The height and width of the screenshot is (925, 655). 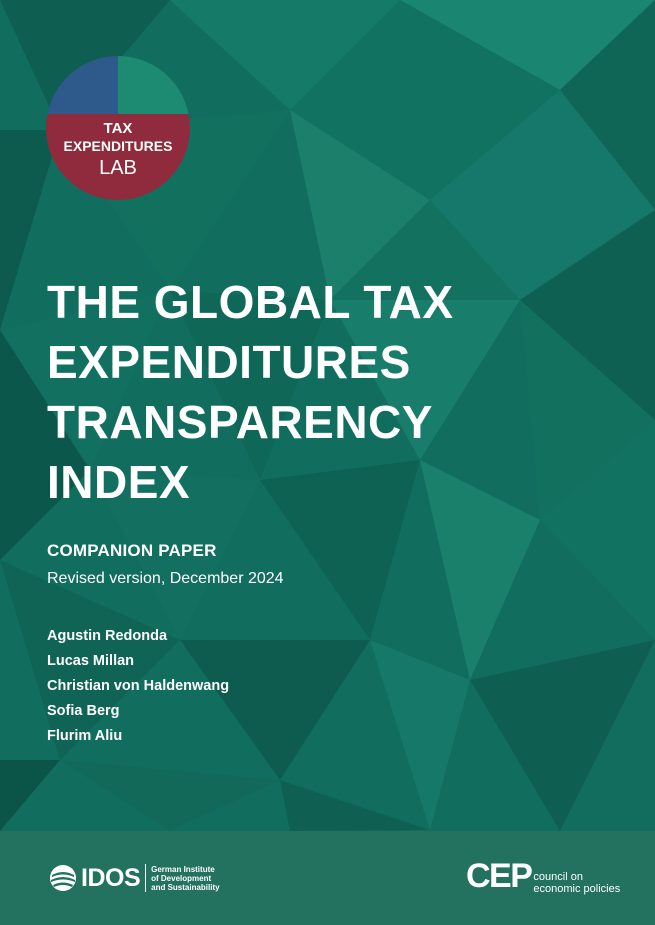 What do you see at coordinates (118, 146) in the screenshot?
I see `logo-line-2: EXPENDITURES` at bounding box center [118, 146].